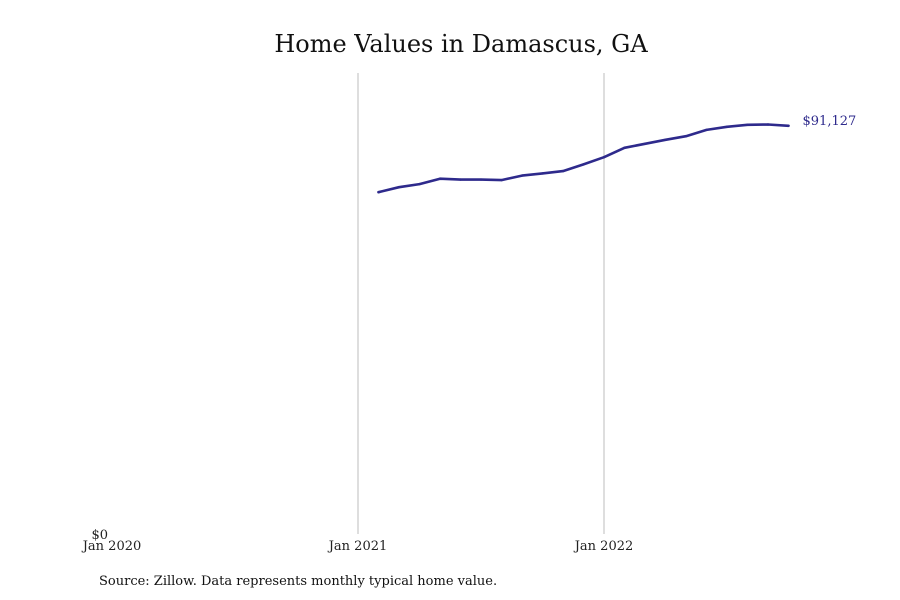  What do you see at coordinates (603, 546) in the screenshot?
I see `x-tick-label: Jan 2022` at bounding box center [603, 546].